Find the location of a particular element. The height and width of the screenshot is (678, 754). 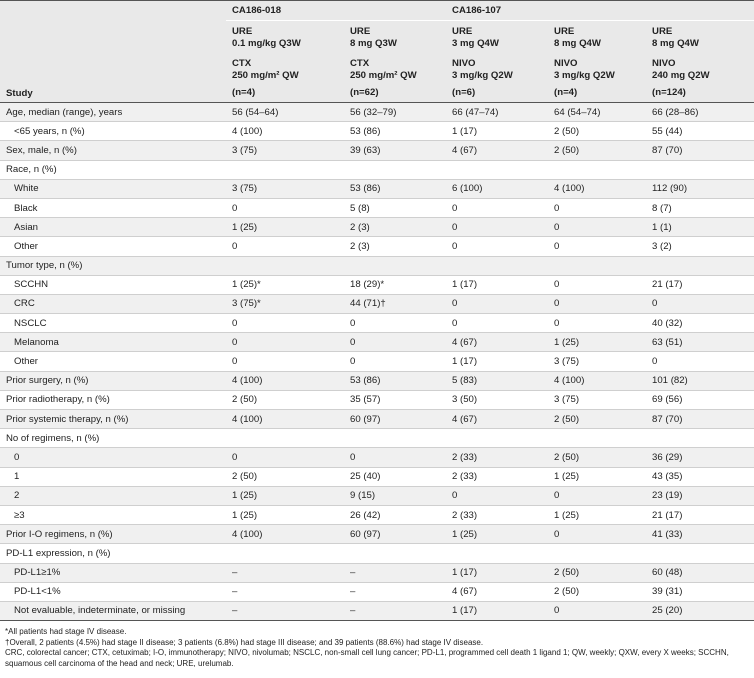

table-cell: 64 (54–74) is located at coordinates (597, 111).